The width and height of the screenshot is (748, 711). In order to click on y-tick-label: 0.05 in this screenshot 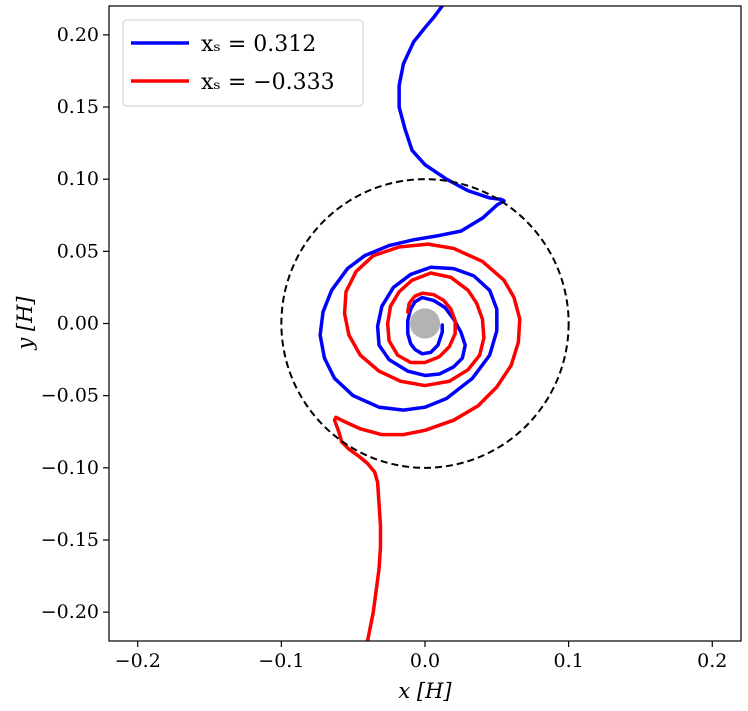, I will do `click(78, 251)`.